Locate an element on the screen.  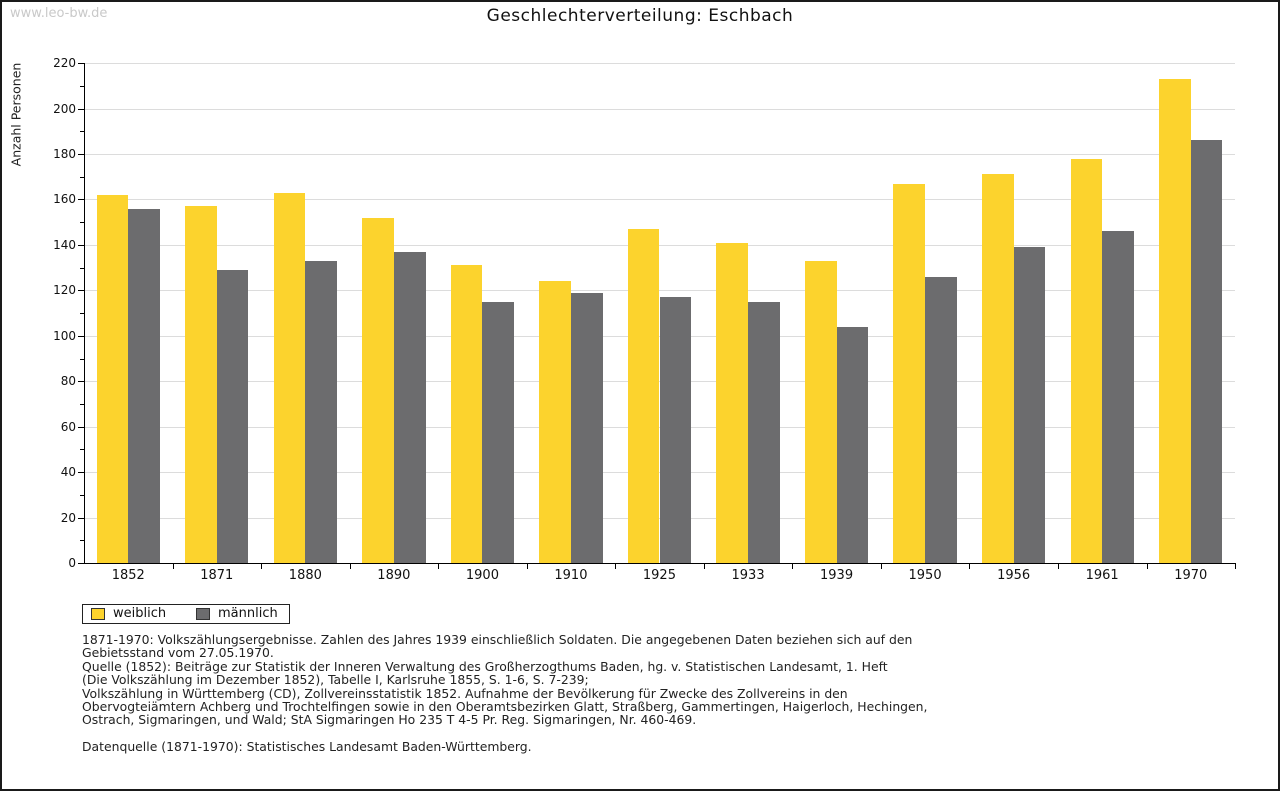
x-axis-category-label: 1900 is located at coordinates (482, 575).